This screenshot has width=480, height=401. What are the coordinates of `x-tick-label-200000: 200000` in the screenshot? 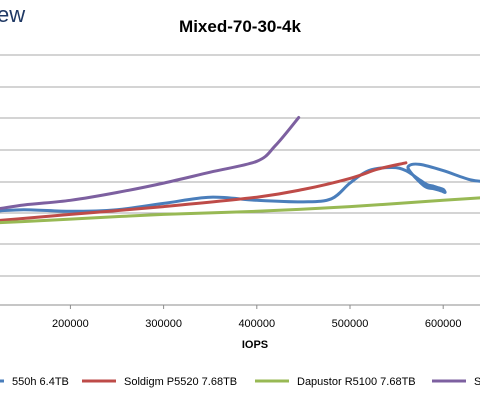 It's located at (70, 324).